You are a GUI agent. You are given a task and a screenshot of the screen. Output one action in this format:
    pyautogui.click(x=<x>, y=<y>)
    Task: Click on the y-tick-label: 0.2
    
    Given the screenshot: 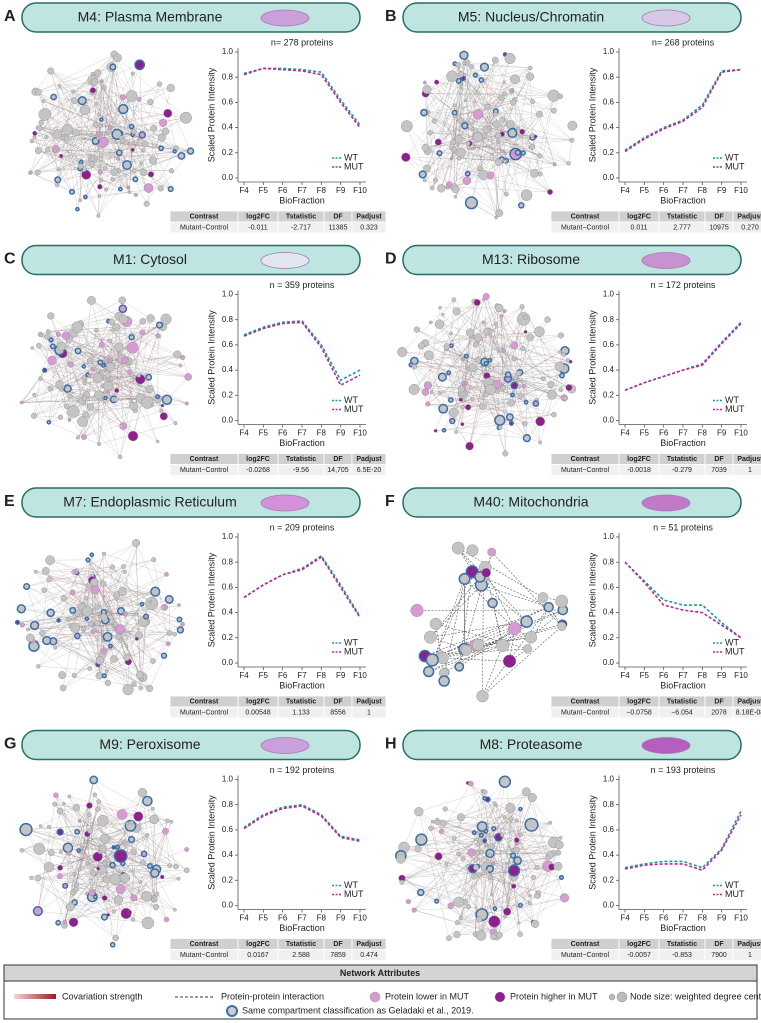 What is the action you would take?
    pyautogui.click(x=228, y=879)
    